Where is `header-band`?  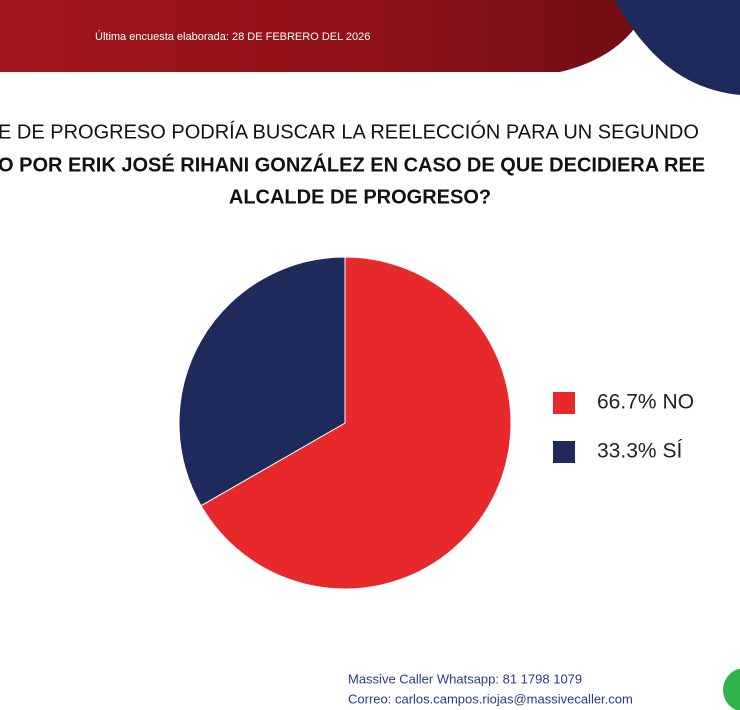 header-band is located at coordinates (325, 36).